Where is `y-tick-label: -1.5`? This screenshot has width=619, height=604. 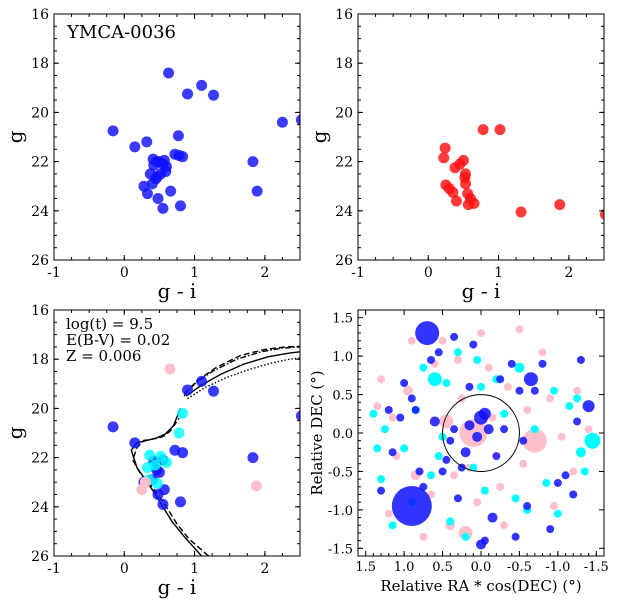
y-tick-label: -1.5 is located at coordinates (340, 549).